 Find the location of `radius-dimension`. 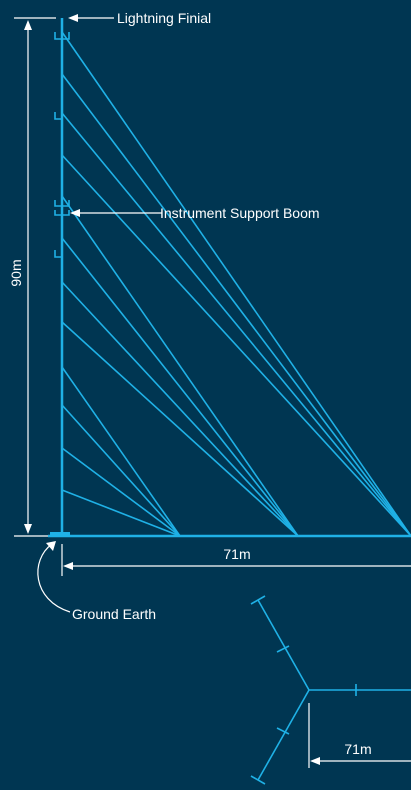

radius-dimension is located at coordinates (236, 560).